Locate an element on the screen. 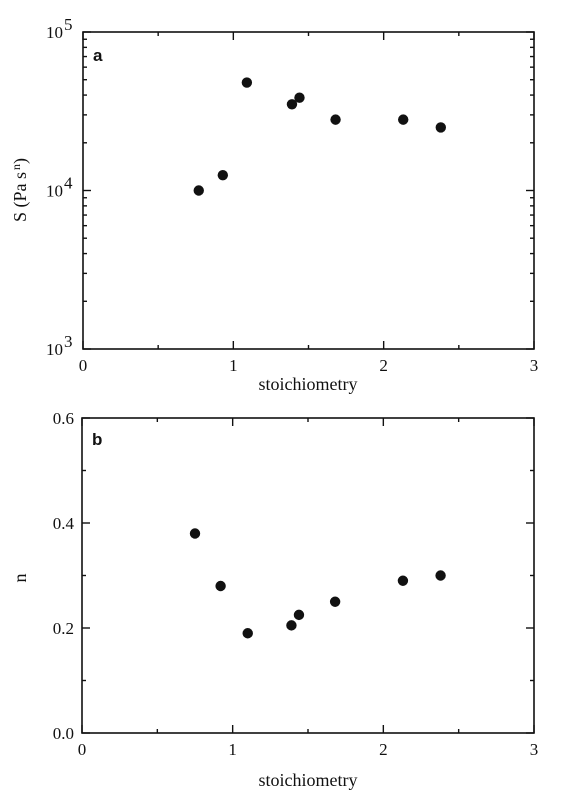 The image size is (563, 791). y-tick-label-b: 0.0 is located at coordinates (63, 733).